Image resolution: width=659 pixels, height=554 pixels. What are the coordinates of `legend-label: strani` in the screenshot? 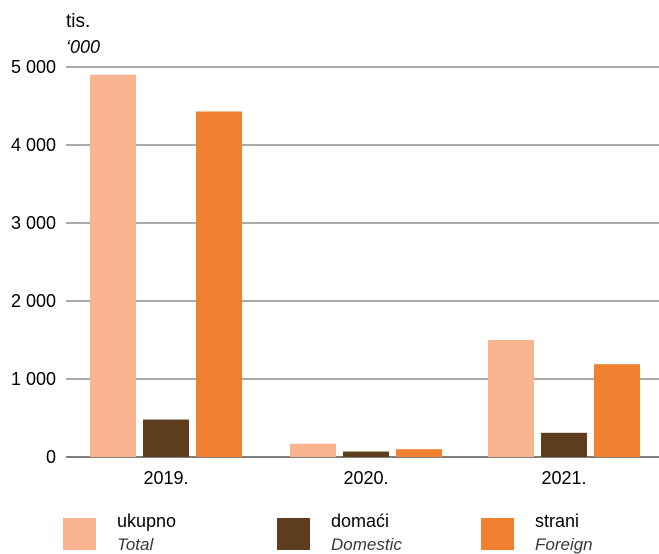 It's located at (557, 521).